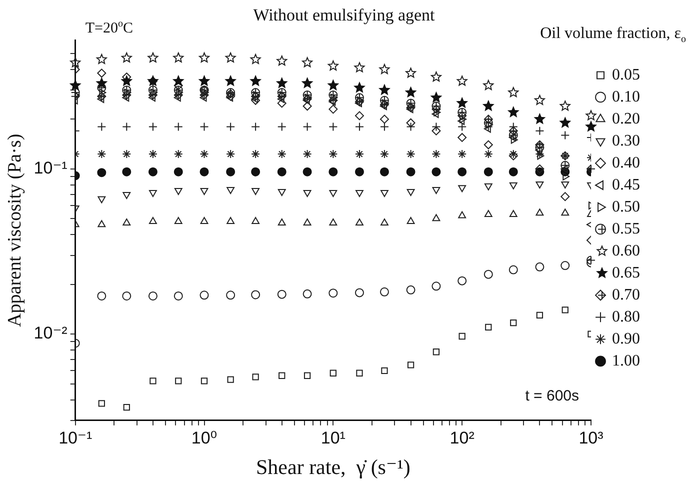  I want to click on legend-label: 0.55, so click(626, 229).